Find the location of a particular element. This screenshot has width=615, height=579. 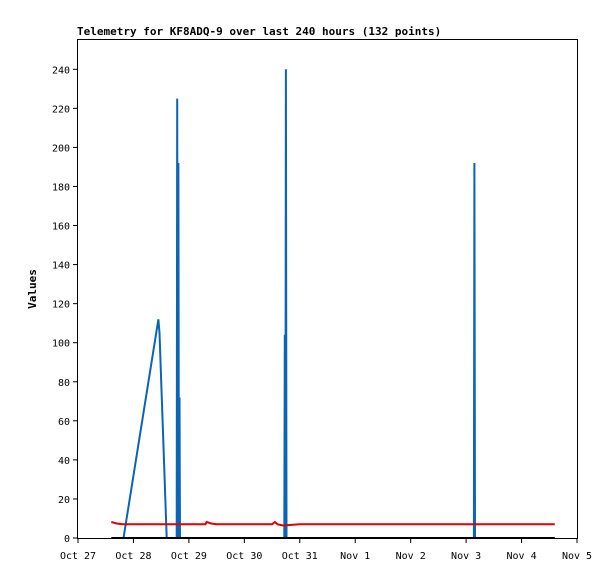

x-tick-label: Nov 5 is located at coordinates (577, 556).